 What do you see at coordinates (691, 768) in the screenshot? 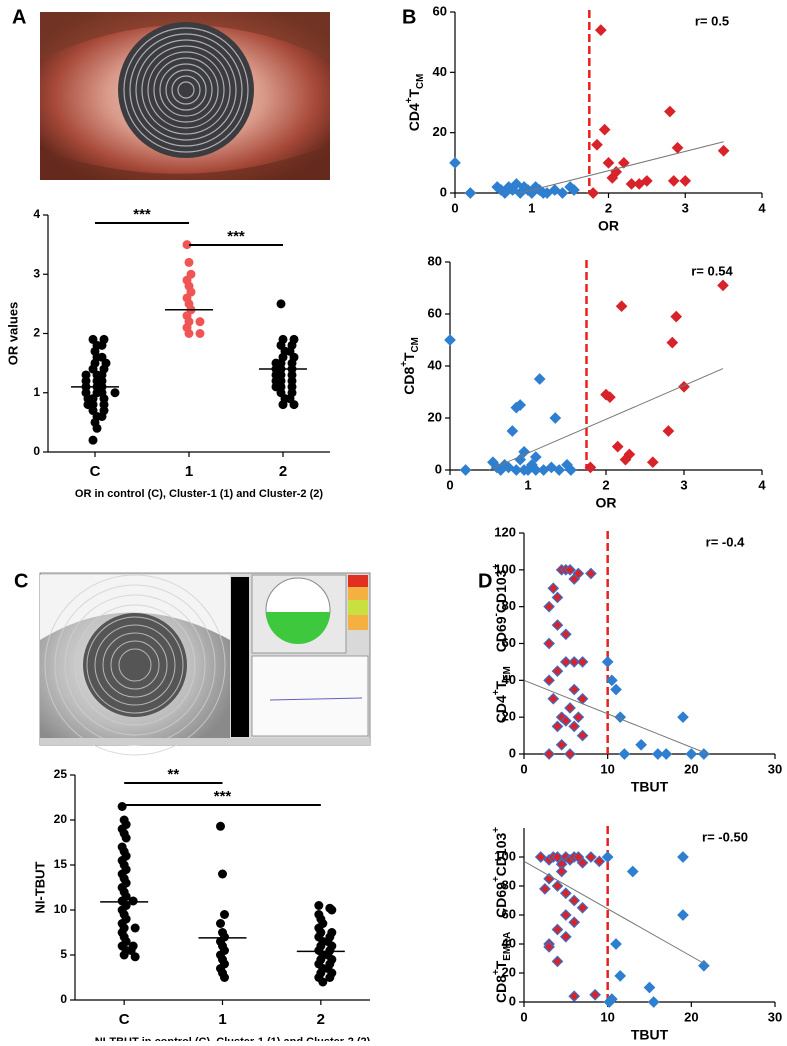
I see `x-tick-label: 20` at bounding box center [691, 768].